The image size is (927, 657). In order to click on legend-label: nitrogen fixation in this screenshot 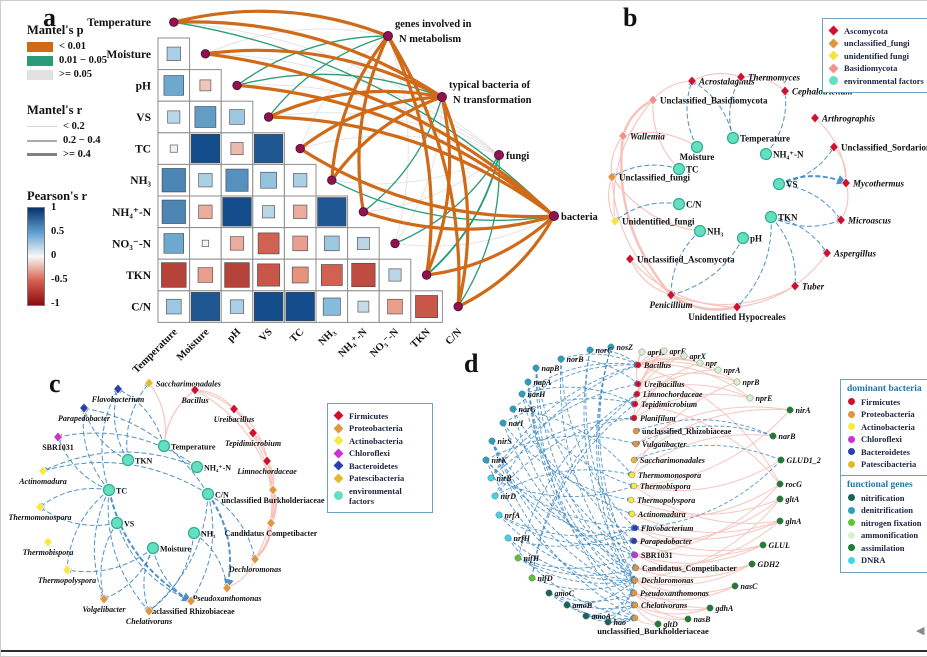, I will do `click(891, 522)`.